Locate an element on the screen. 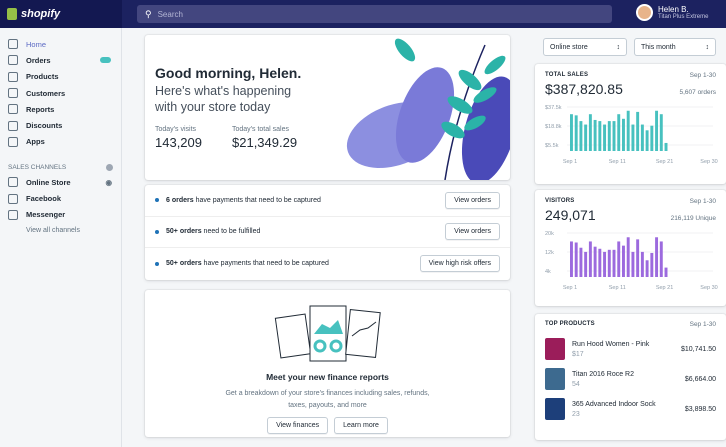 The image size is (726, 447). view-all-channels-link: View all channels is located at coordinates (53, 230).